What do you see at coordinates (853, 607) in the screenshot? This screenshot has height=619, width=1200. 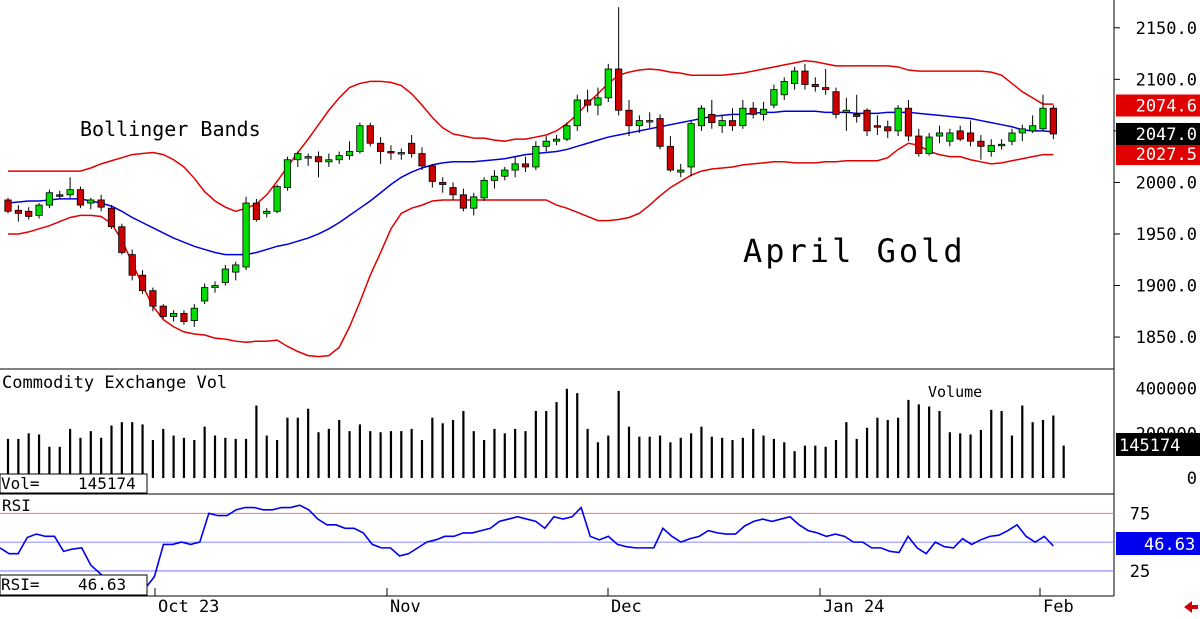 I see `x-tick-label: Jan 24` at bounding box center [853, 607].